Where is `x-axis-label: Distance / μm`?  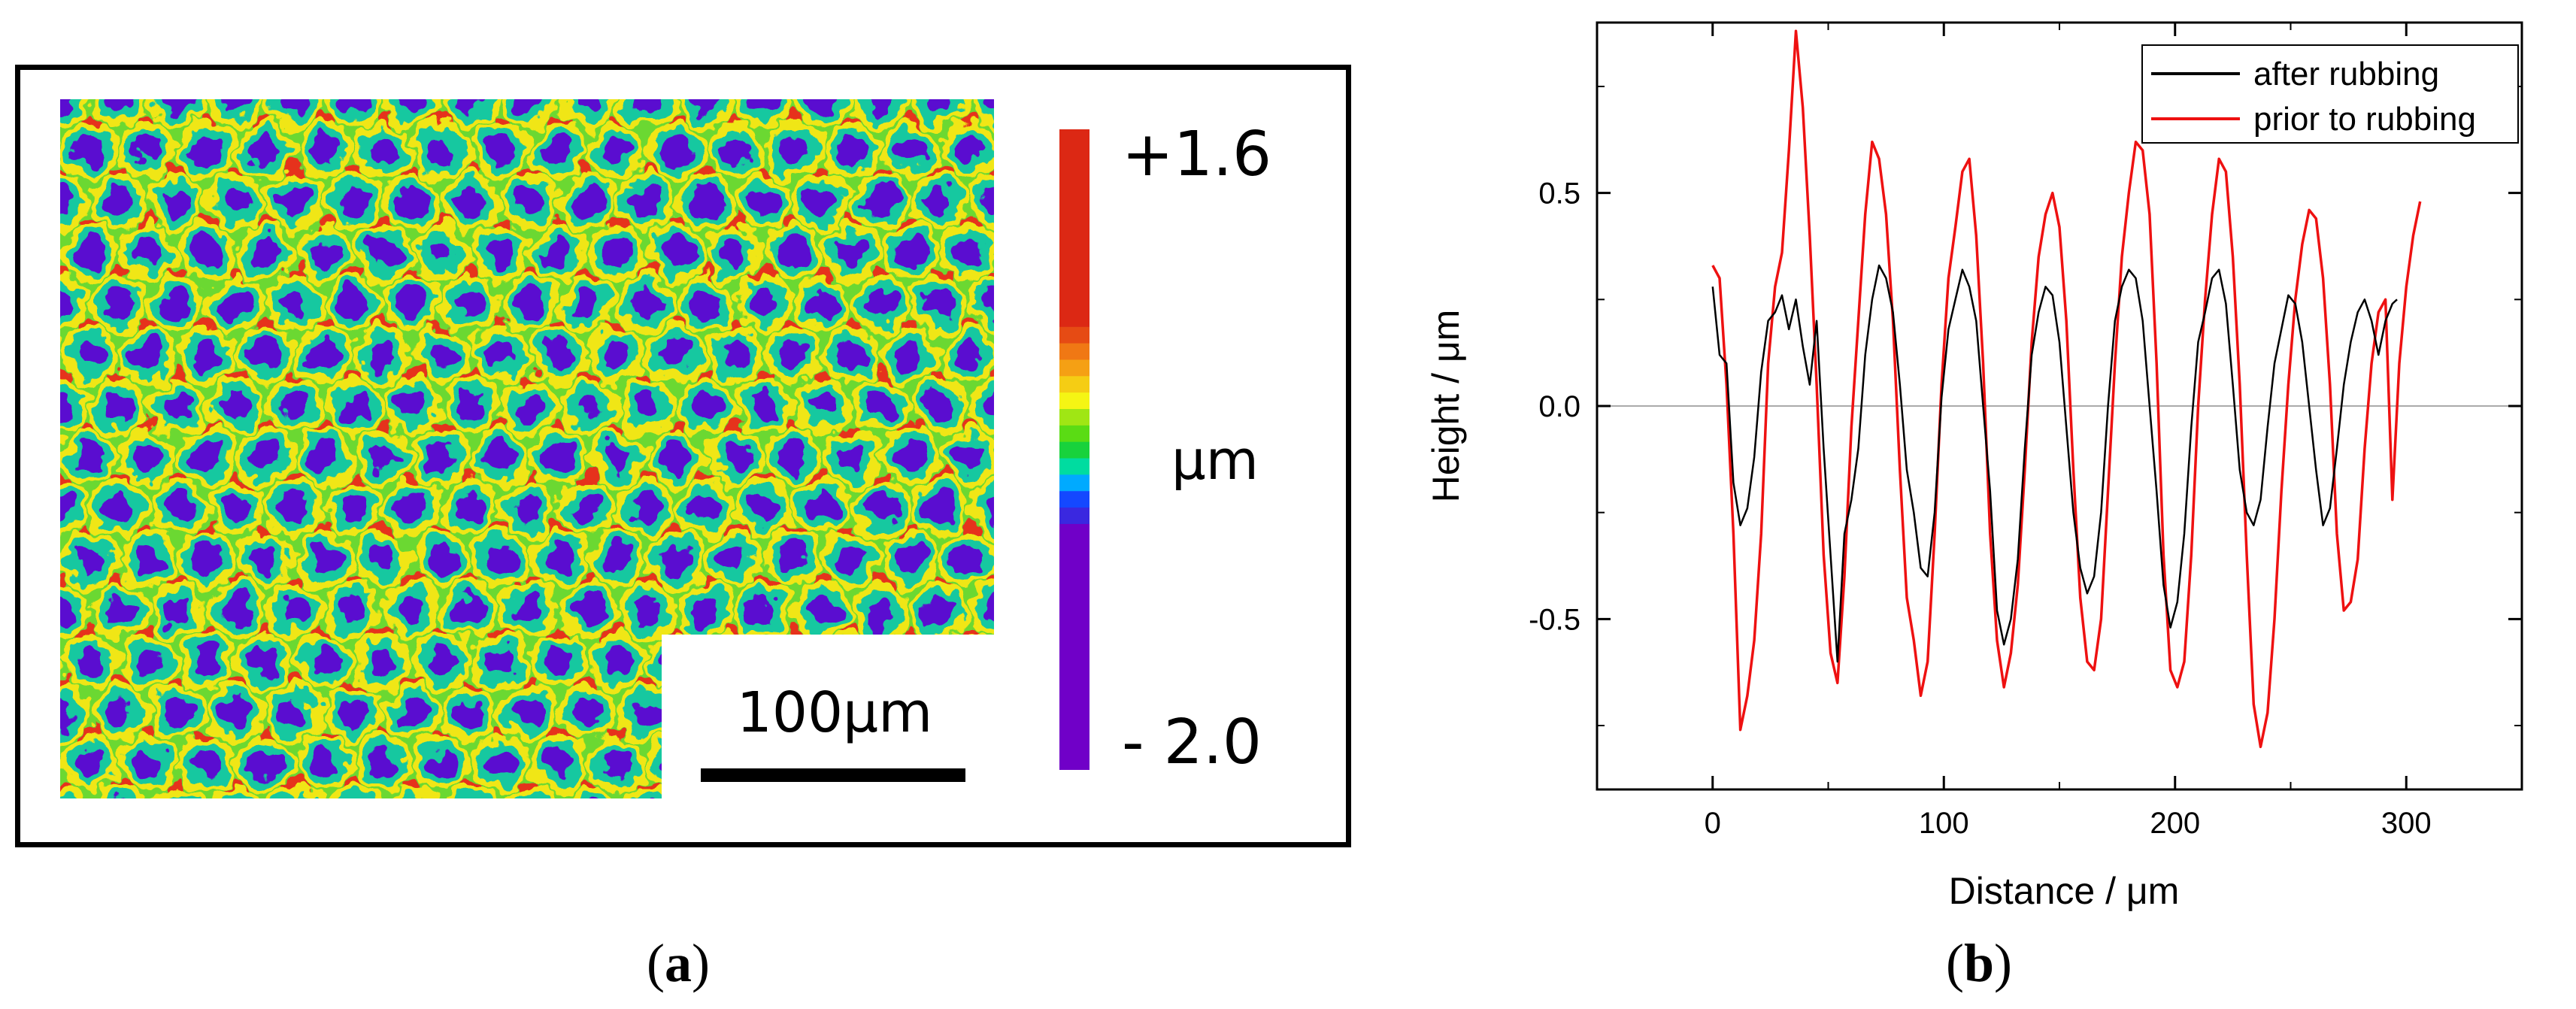
x-axis-label: Distance / μm is located at coordinates (2064, 891).